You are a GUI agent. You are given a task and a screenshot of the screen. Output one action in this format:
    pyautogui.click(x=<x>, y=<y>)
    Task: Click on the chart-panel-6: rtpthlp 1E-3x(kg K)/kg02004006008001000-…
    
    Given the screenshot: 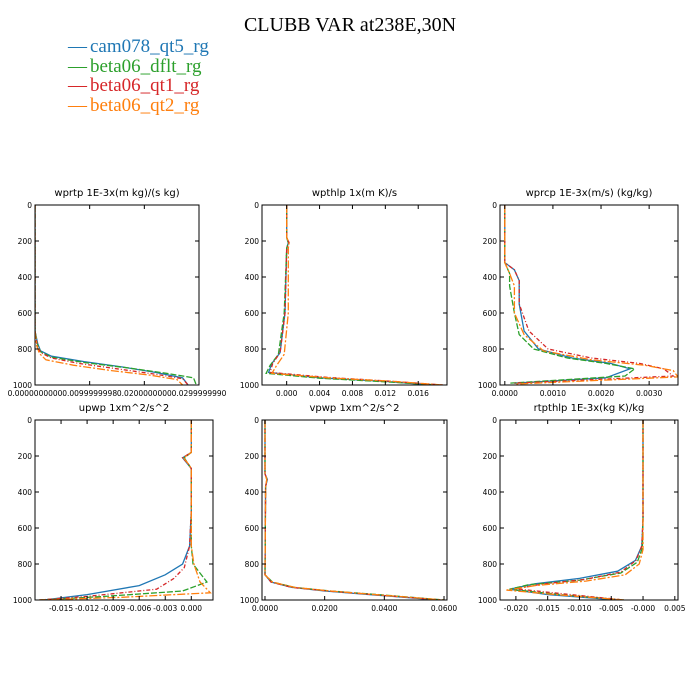 What is the action you would take?
    pyautogui.click(x=582, y=508)
    